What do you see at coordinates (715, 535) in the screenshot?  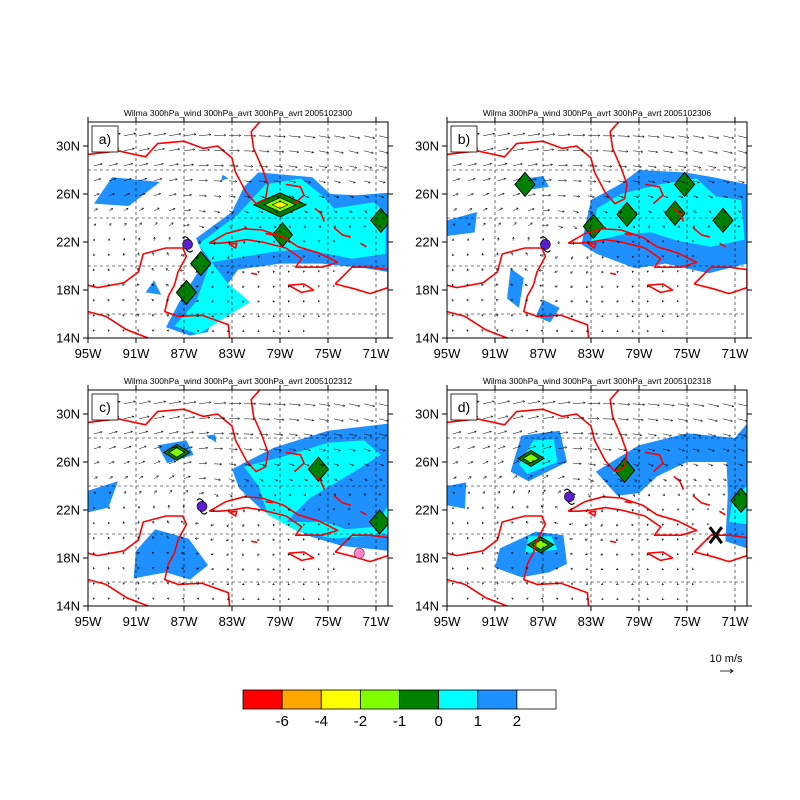 I see `x-mark-icon` at bounding box center [715, 535].